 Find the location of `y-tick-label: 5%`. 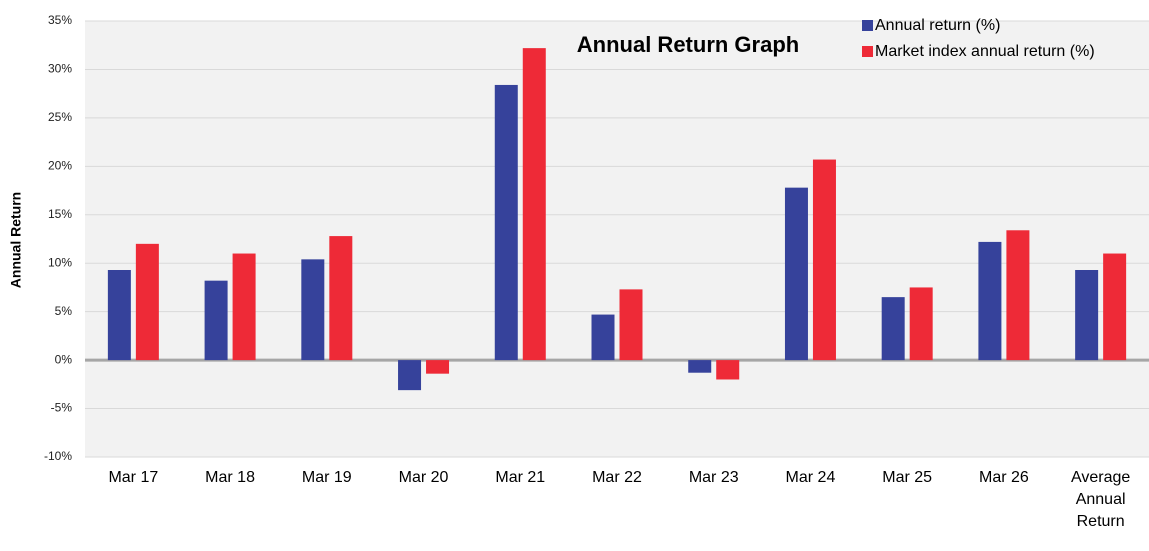

y-tick-label: 5% is located at coordinates (64, 311).